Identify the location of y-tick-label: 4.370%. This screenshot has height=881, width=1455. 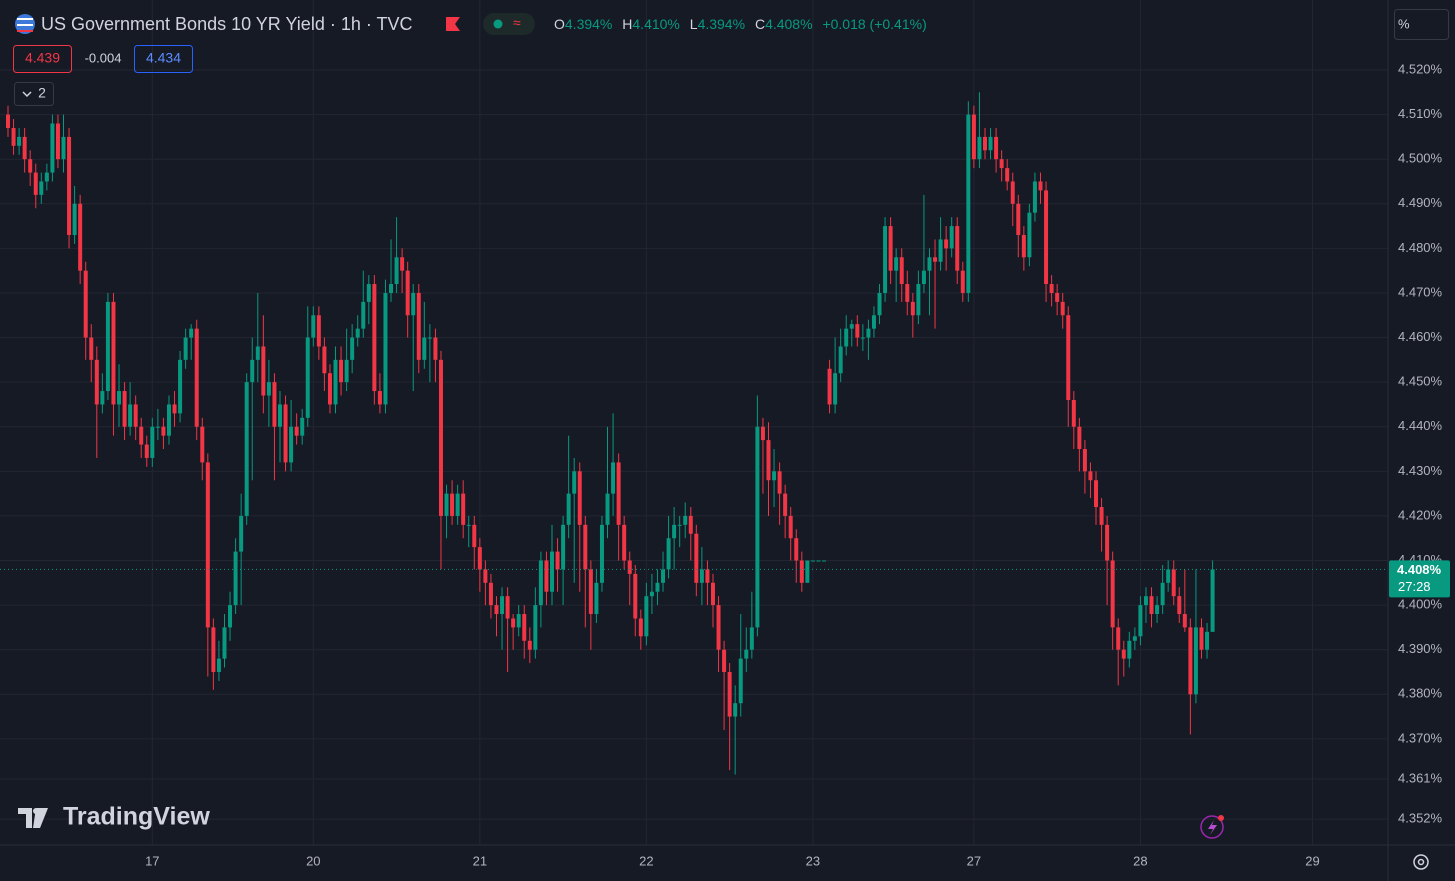
(1420, 737).